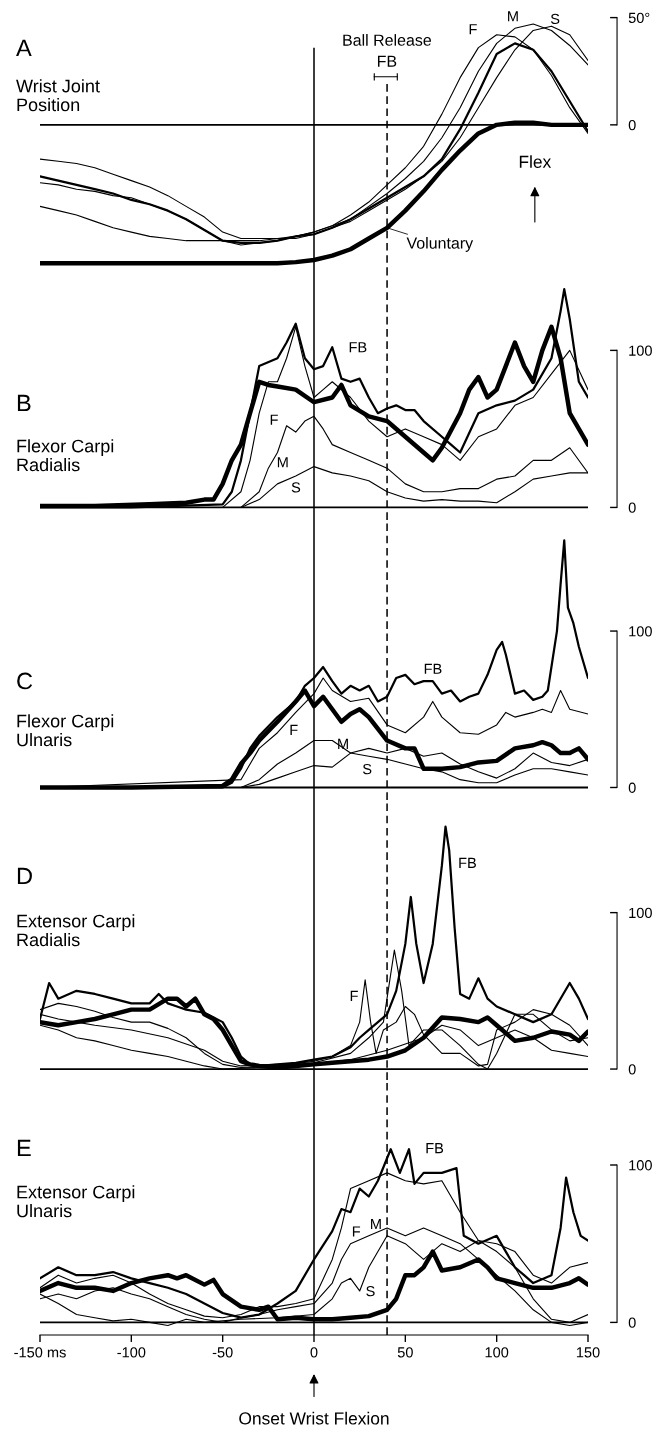 This screenshot has height=1433, width=656. What do you see at coordinates (387, 40) in the screenshot?
I see `annotation: Ball Release` at bounding box center [387, 40].